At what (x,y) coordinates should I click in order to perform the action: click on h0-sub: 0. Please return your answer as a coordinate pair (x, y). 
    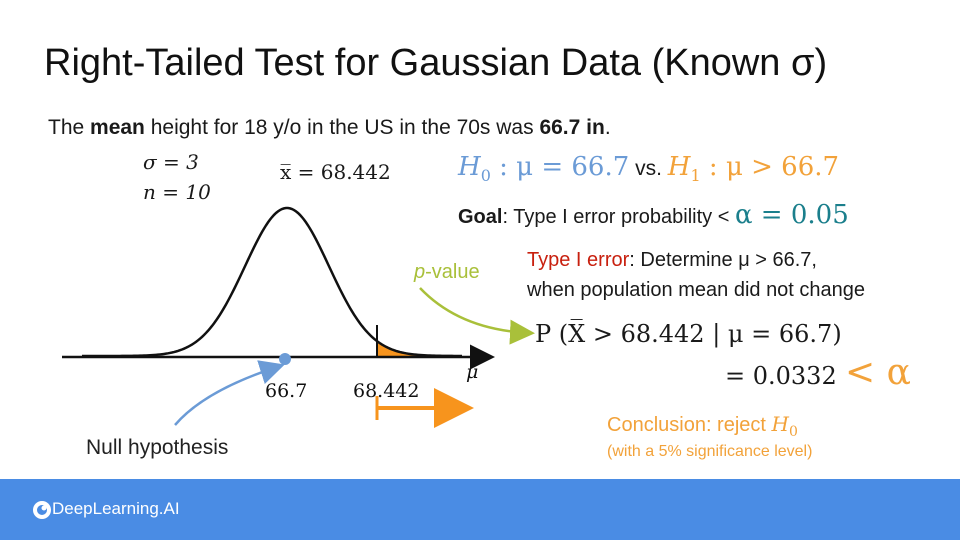
    Looking at the image, I should click on (485, 176).